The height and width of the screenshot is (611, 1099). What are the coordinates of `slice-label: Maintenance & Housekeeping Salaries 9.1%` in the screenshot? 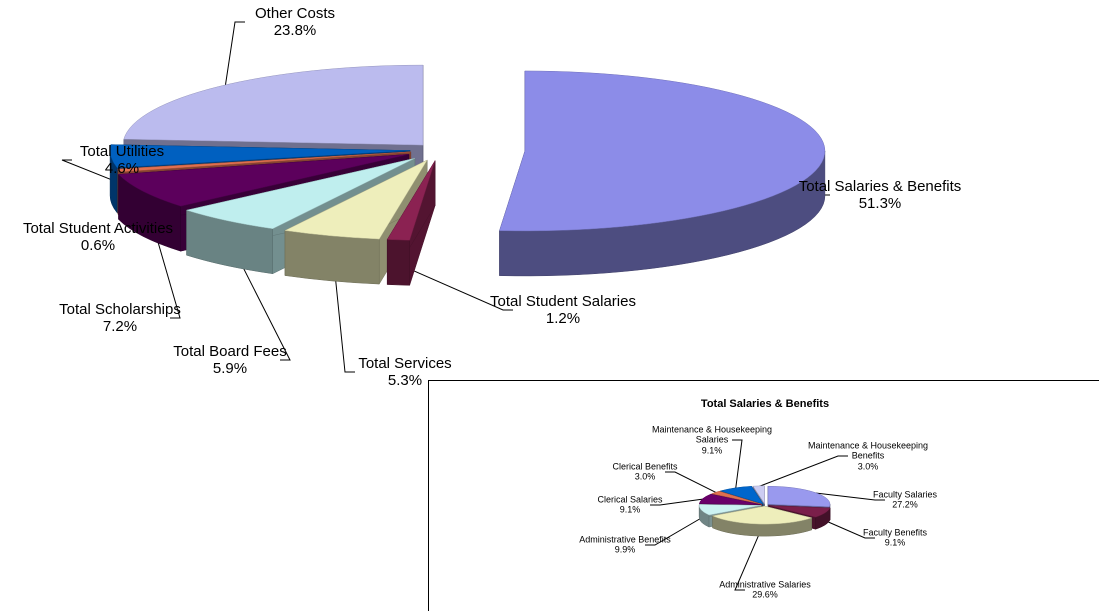 It's located at (712, 439).